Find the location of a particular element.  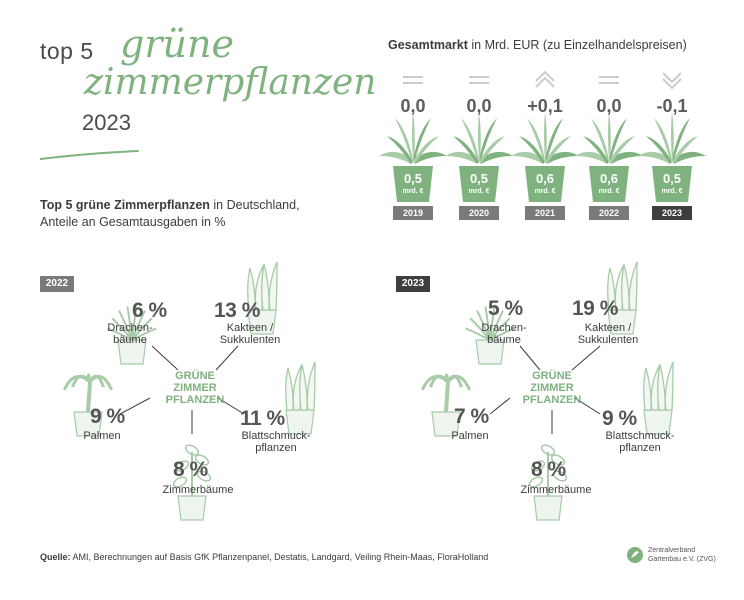

share-center-label-2022: GRÜNE ZIMMER PFLANZEN is located at coordinates (195, 388).